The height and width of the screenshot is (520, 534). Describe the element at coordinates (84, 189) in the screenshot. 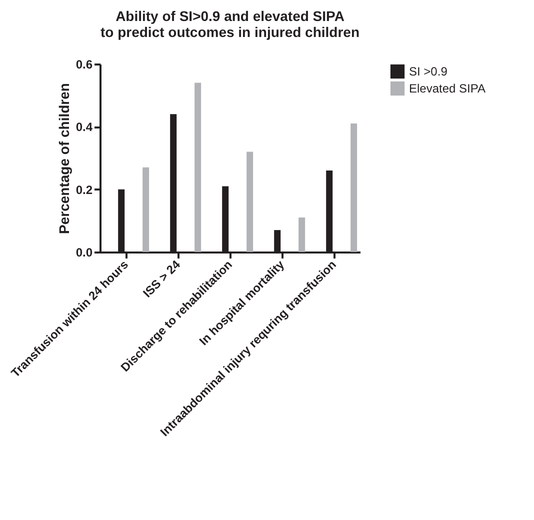

I see `y-tick-label: 0.2` at that location.